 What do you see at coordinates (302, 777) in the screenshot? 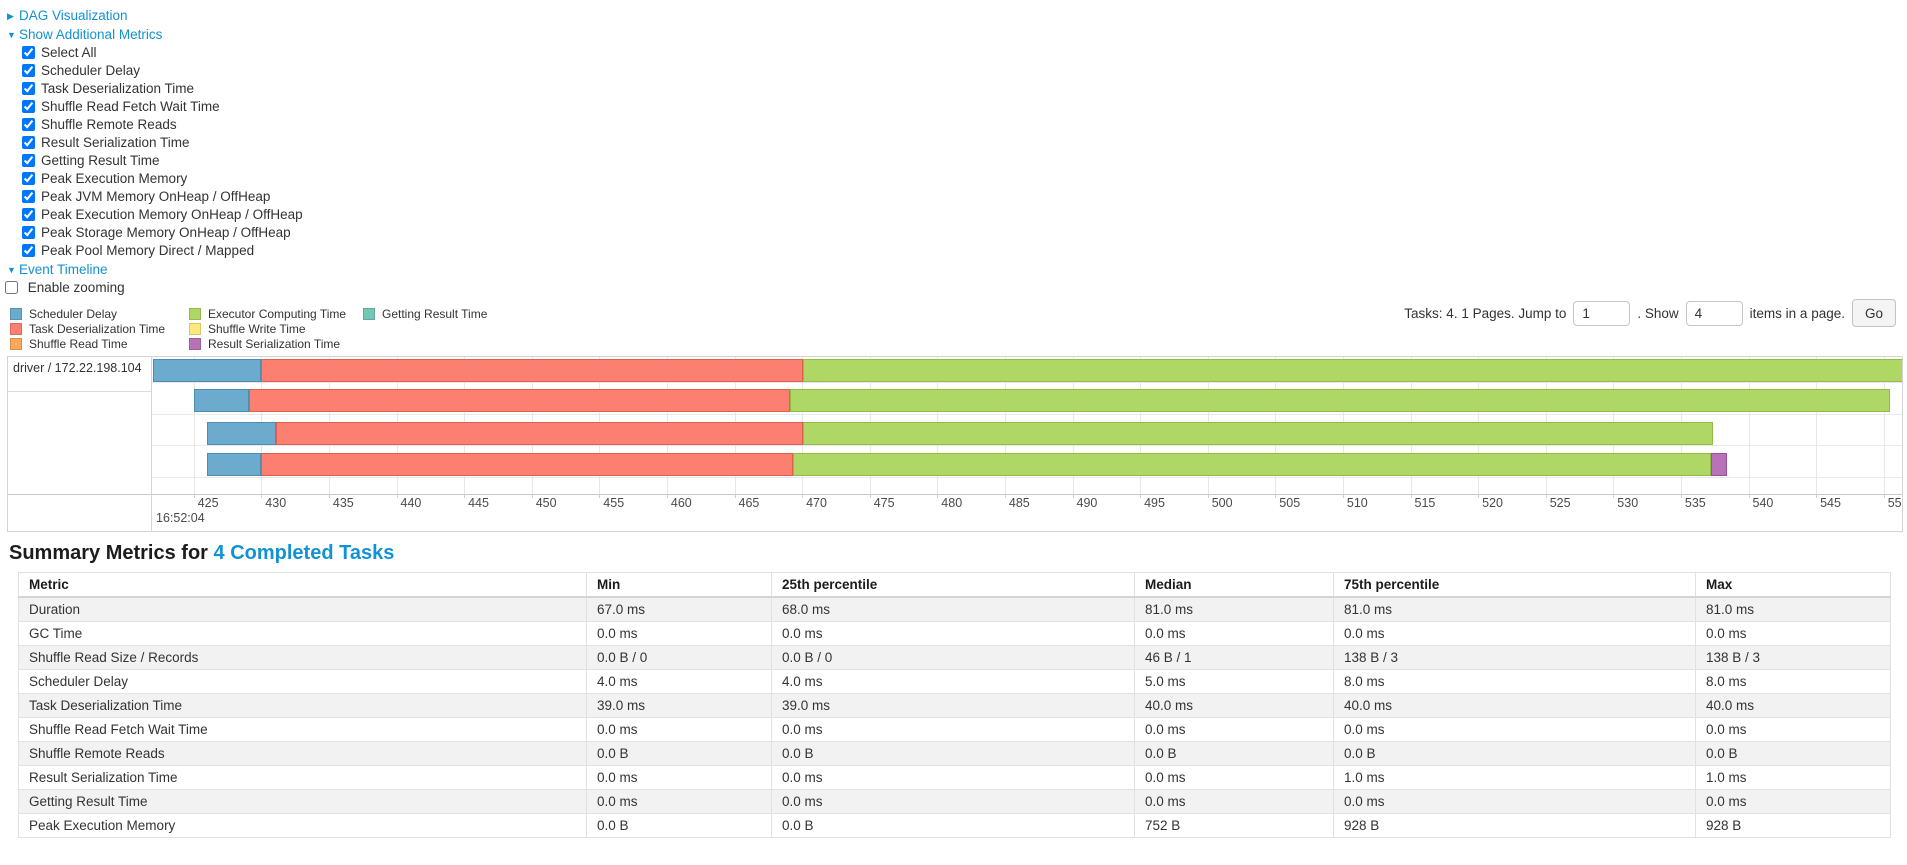
I see `metric-name-cell: Result Serialization Time` at bounding box center [302, 777].